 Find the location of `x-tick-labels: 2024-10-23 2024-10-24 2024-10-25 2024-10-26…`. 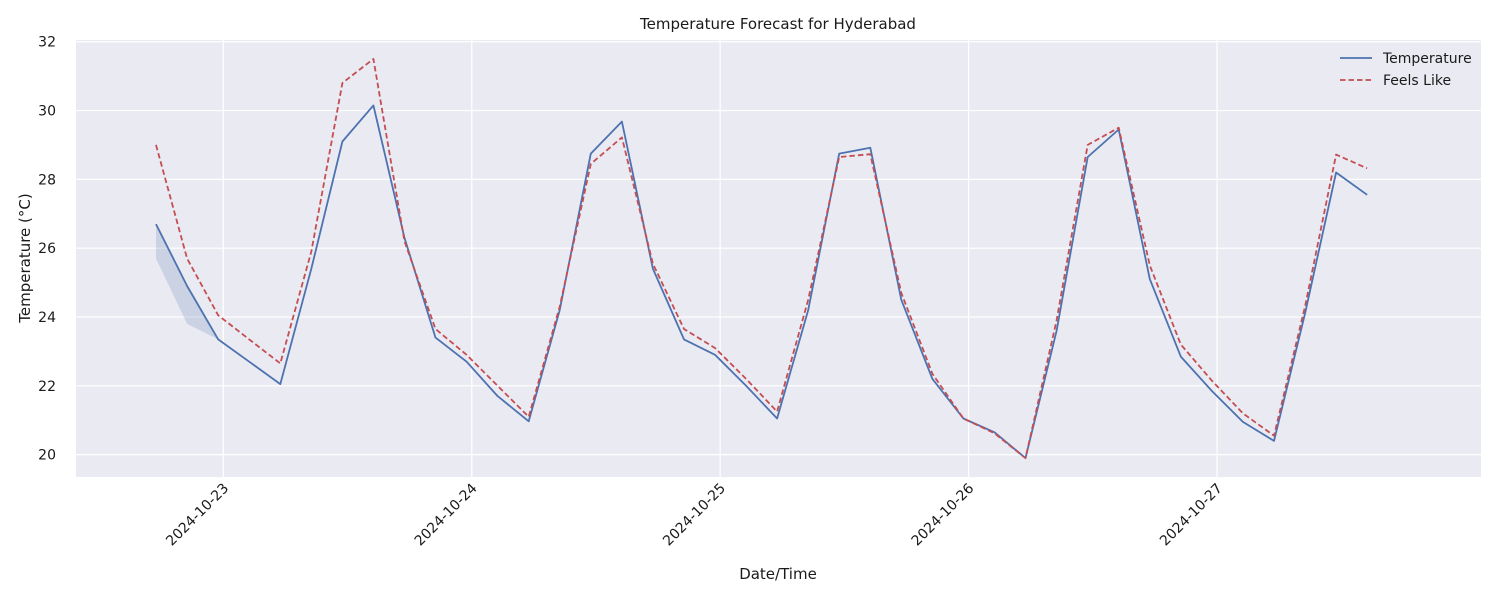

x-tick-labels: 2024-10-23 2024-10-24 2024-10-25 2024-10-26… is located at coordinates (694, 514).